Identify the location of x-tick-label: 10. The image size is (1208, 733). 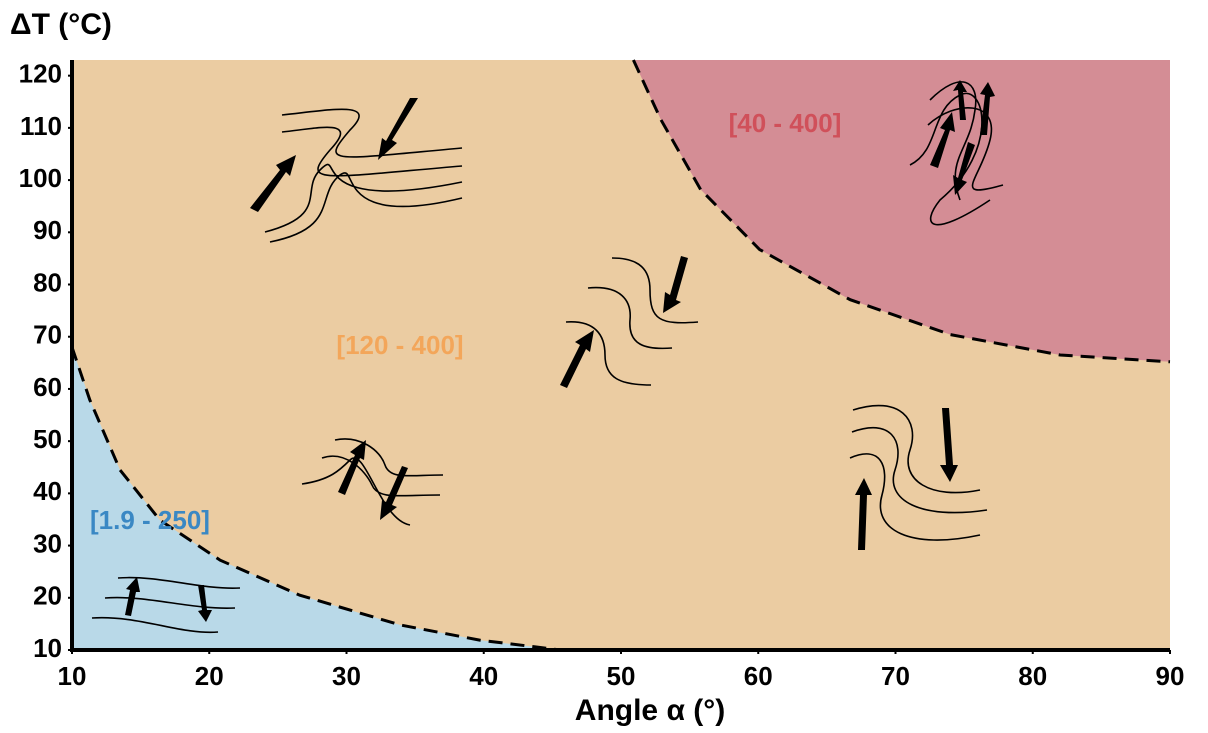
(72, 676).